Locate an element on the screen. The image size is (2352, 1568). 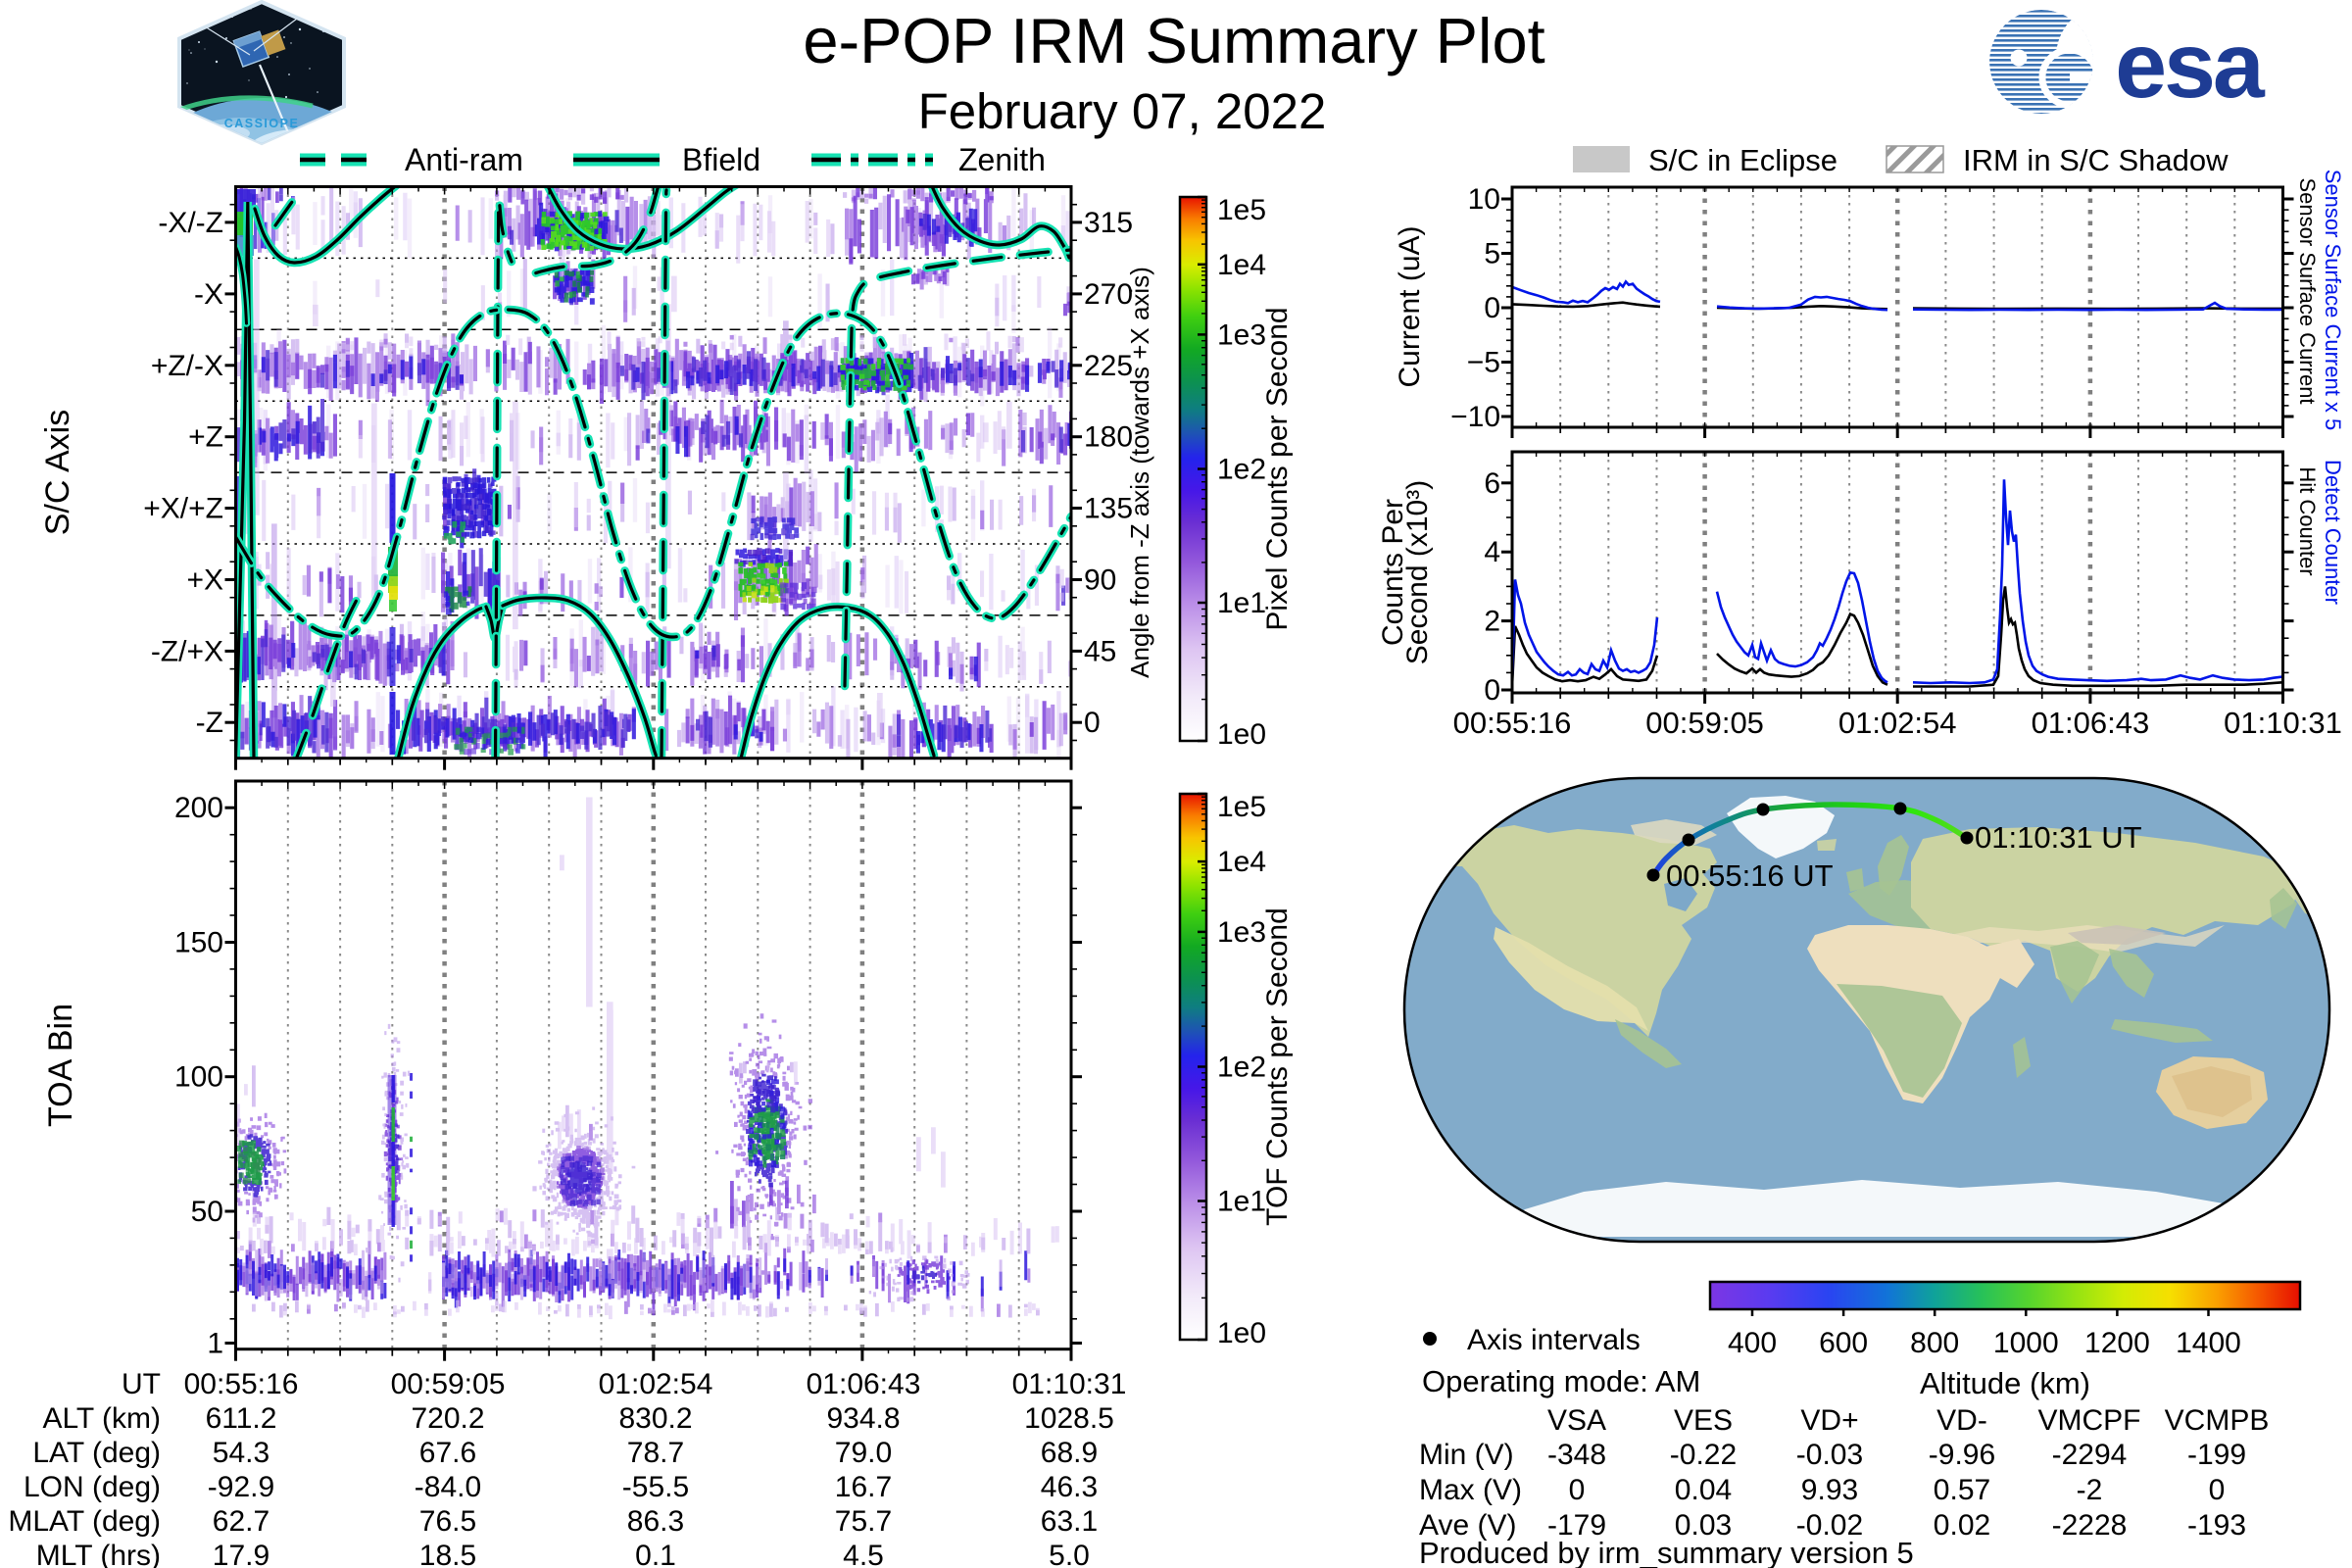
svg-text: LON (deg) is located at coordinates (92, 1487).